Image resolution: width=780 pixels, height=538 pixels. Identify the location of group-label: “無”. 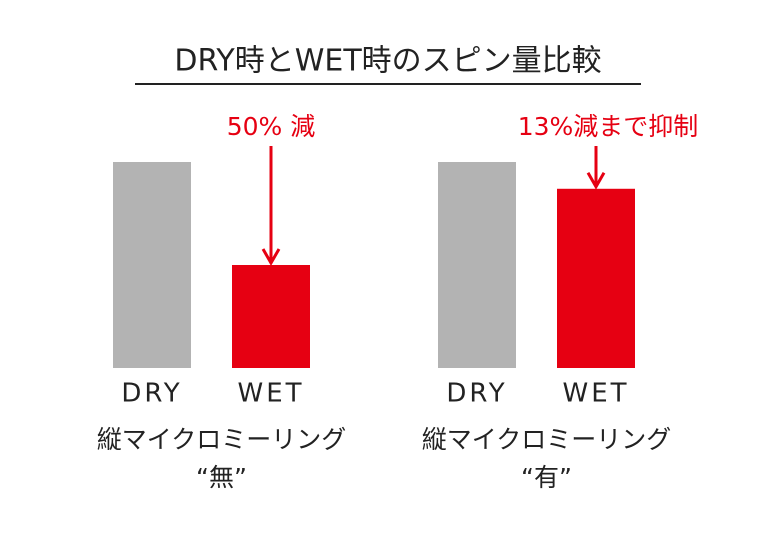
(221, 477).